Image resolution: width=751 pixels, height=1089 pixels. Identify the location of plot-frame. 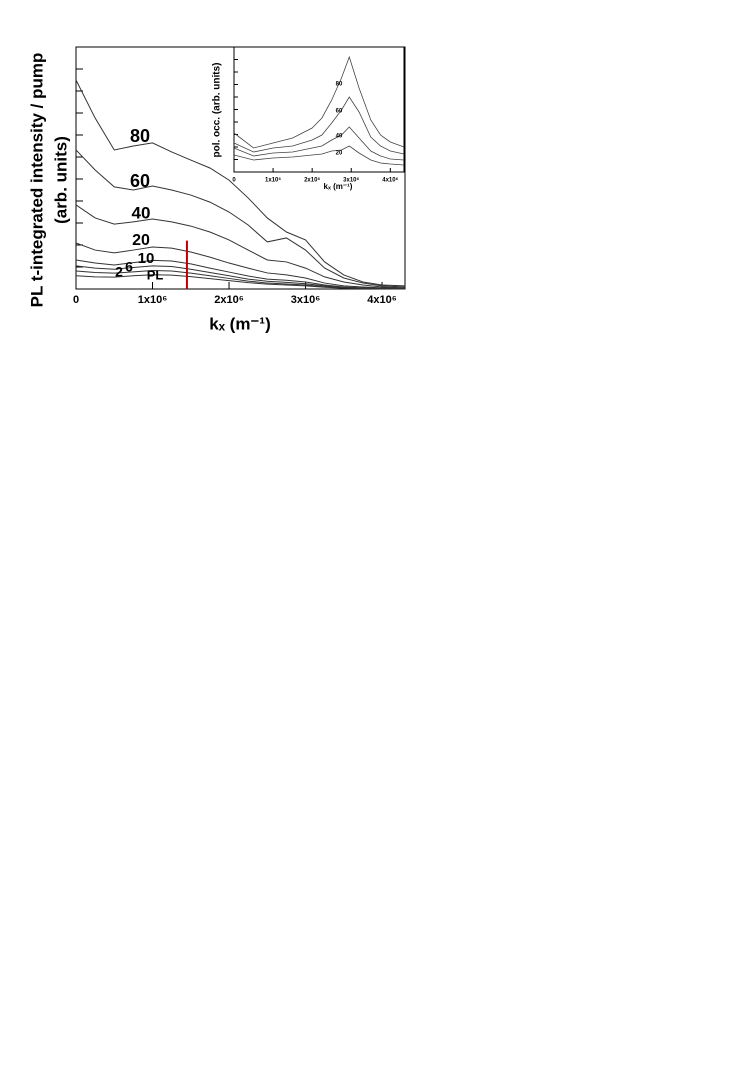
(319, 109).